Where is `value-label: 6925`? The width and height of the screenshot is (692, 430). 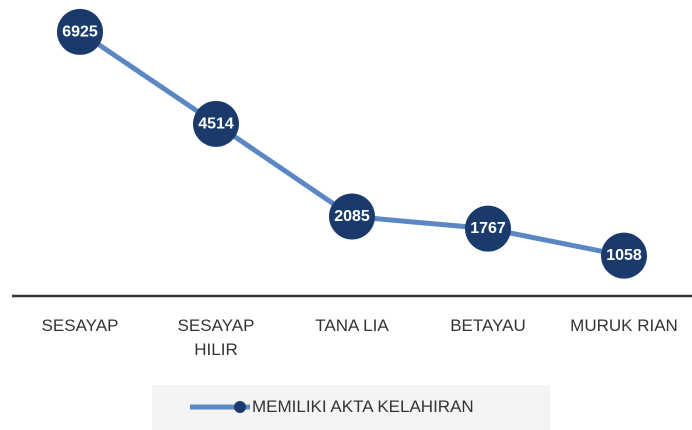 value-label: 6925 is located at coordinates (80, 31).